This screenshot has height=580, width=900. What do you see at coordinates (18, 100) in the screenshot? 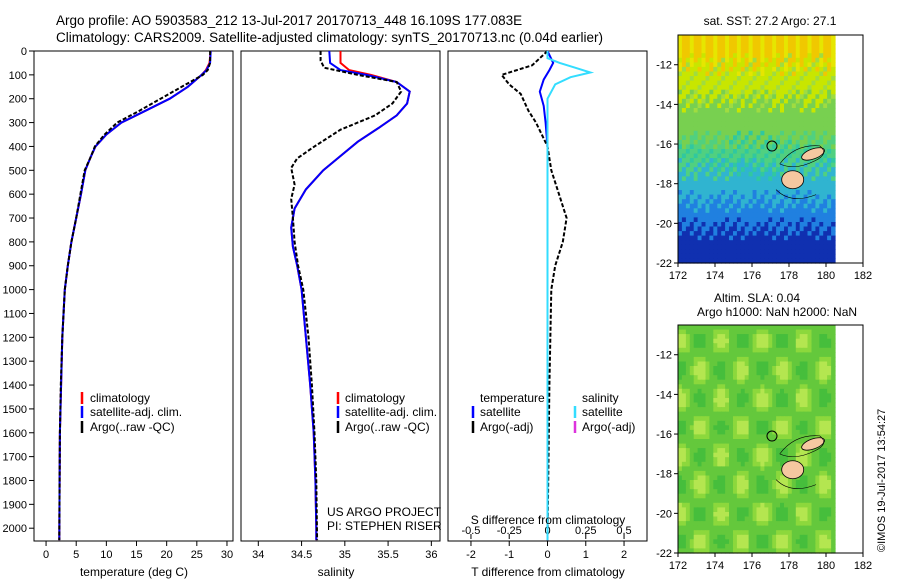
I see `depth-tick-label: 200` at bounding box center [18, 100].